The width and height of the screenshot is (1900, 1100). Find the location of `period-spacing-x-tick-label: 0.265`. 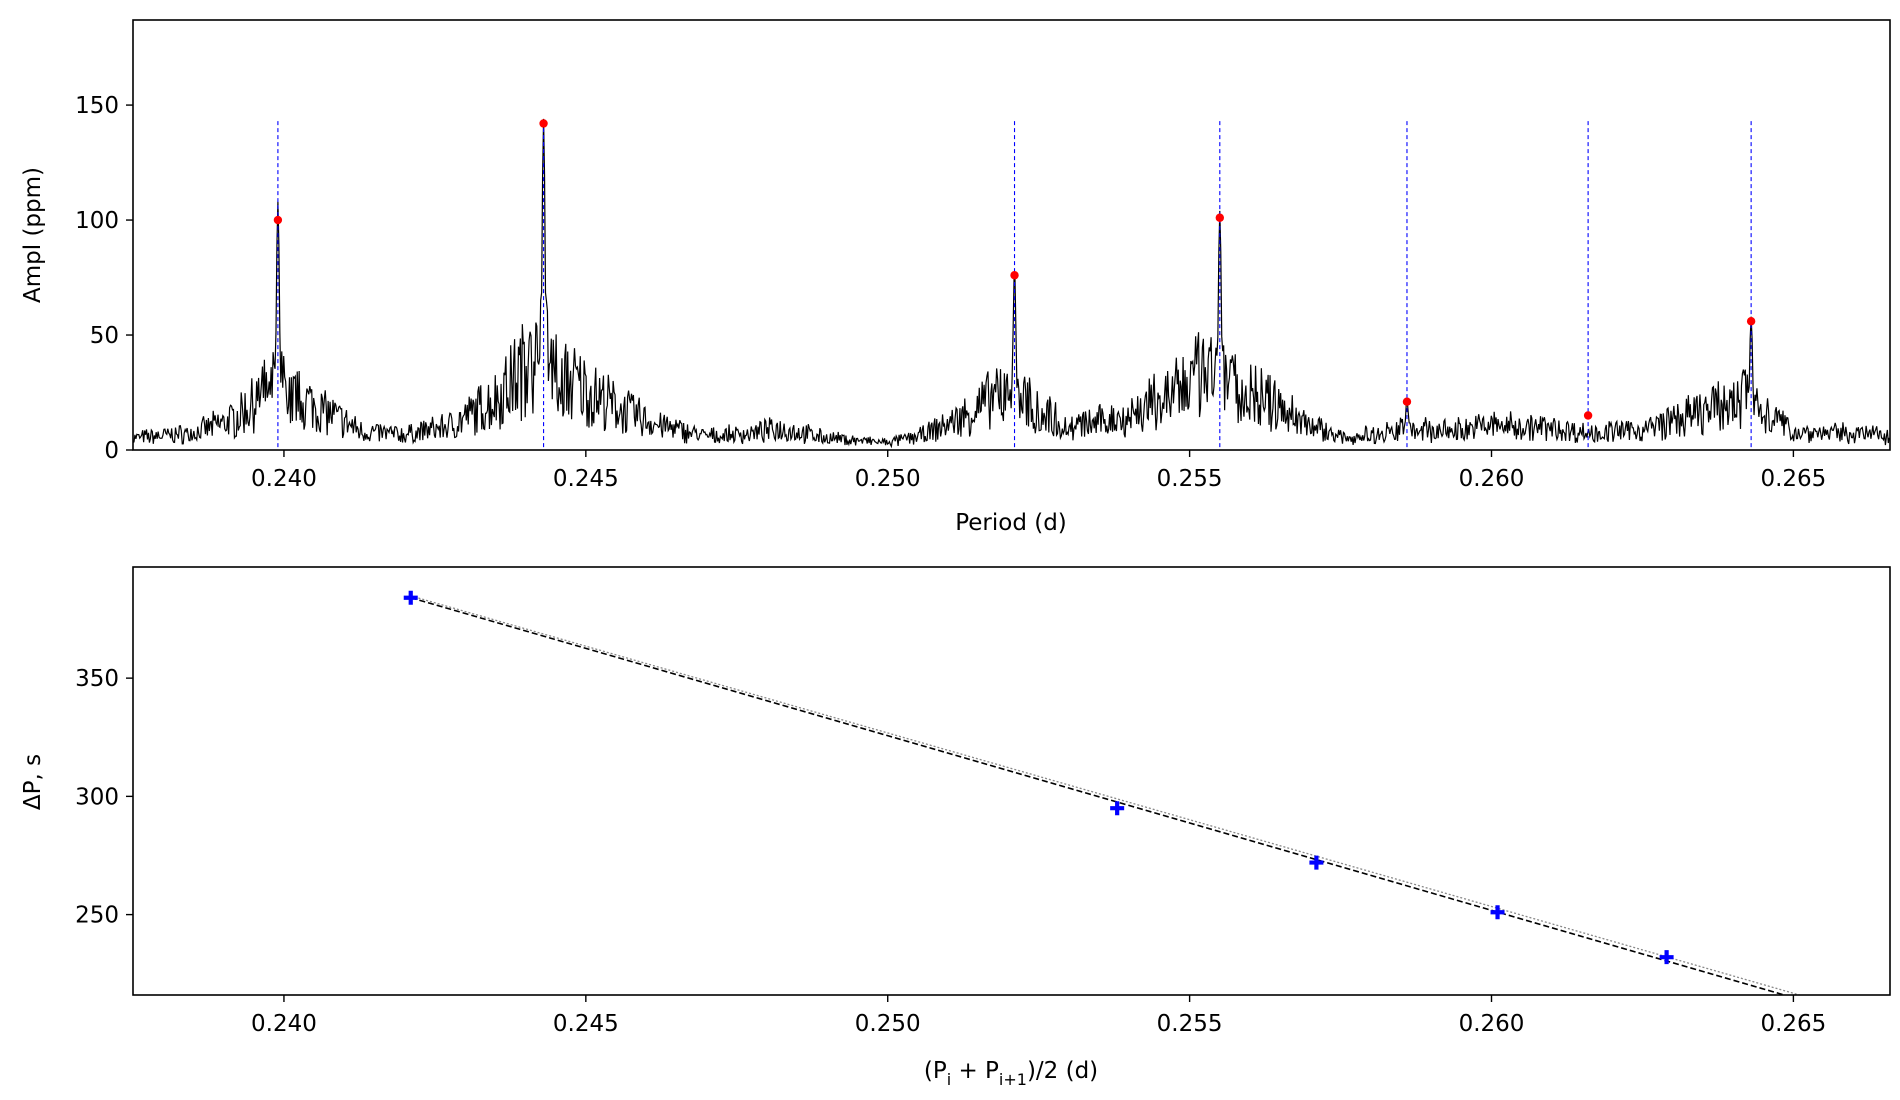

period-spacing-x-tick-label: 0.265 is located at coordinates (1793, 1024).